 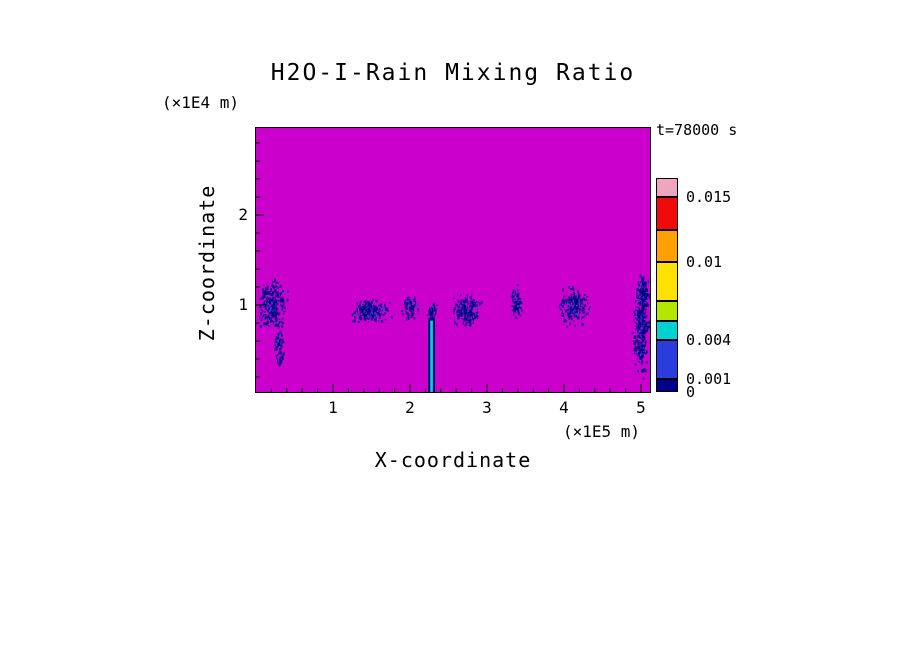 What do you see at coordinates (410, 407) in the screenshot?
I see `x-tick-label: 2` at bounding box center [410, 407].